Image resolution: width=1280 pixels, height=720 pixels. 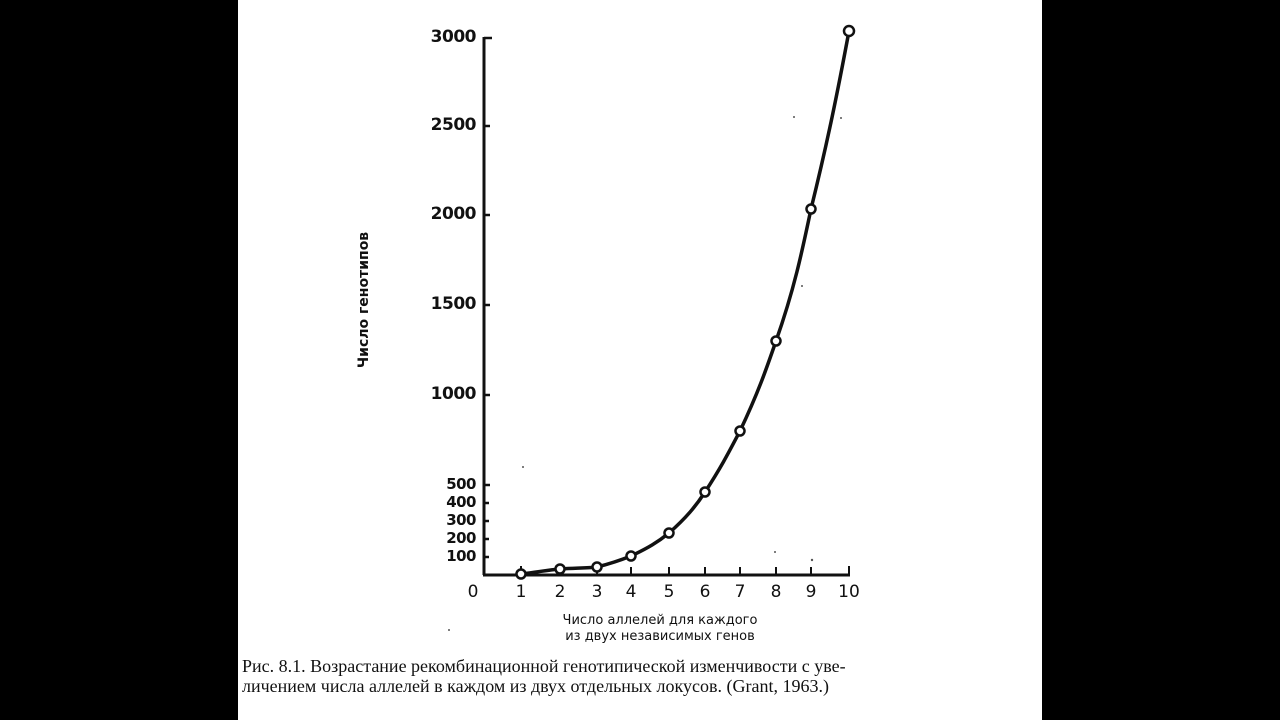 I want to click on xtick-1: 1, so click(x=521, y=592).